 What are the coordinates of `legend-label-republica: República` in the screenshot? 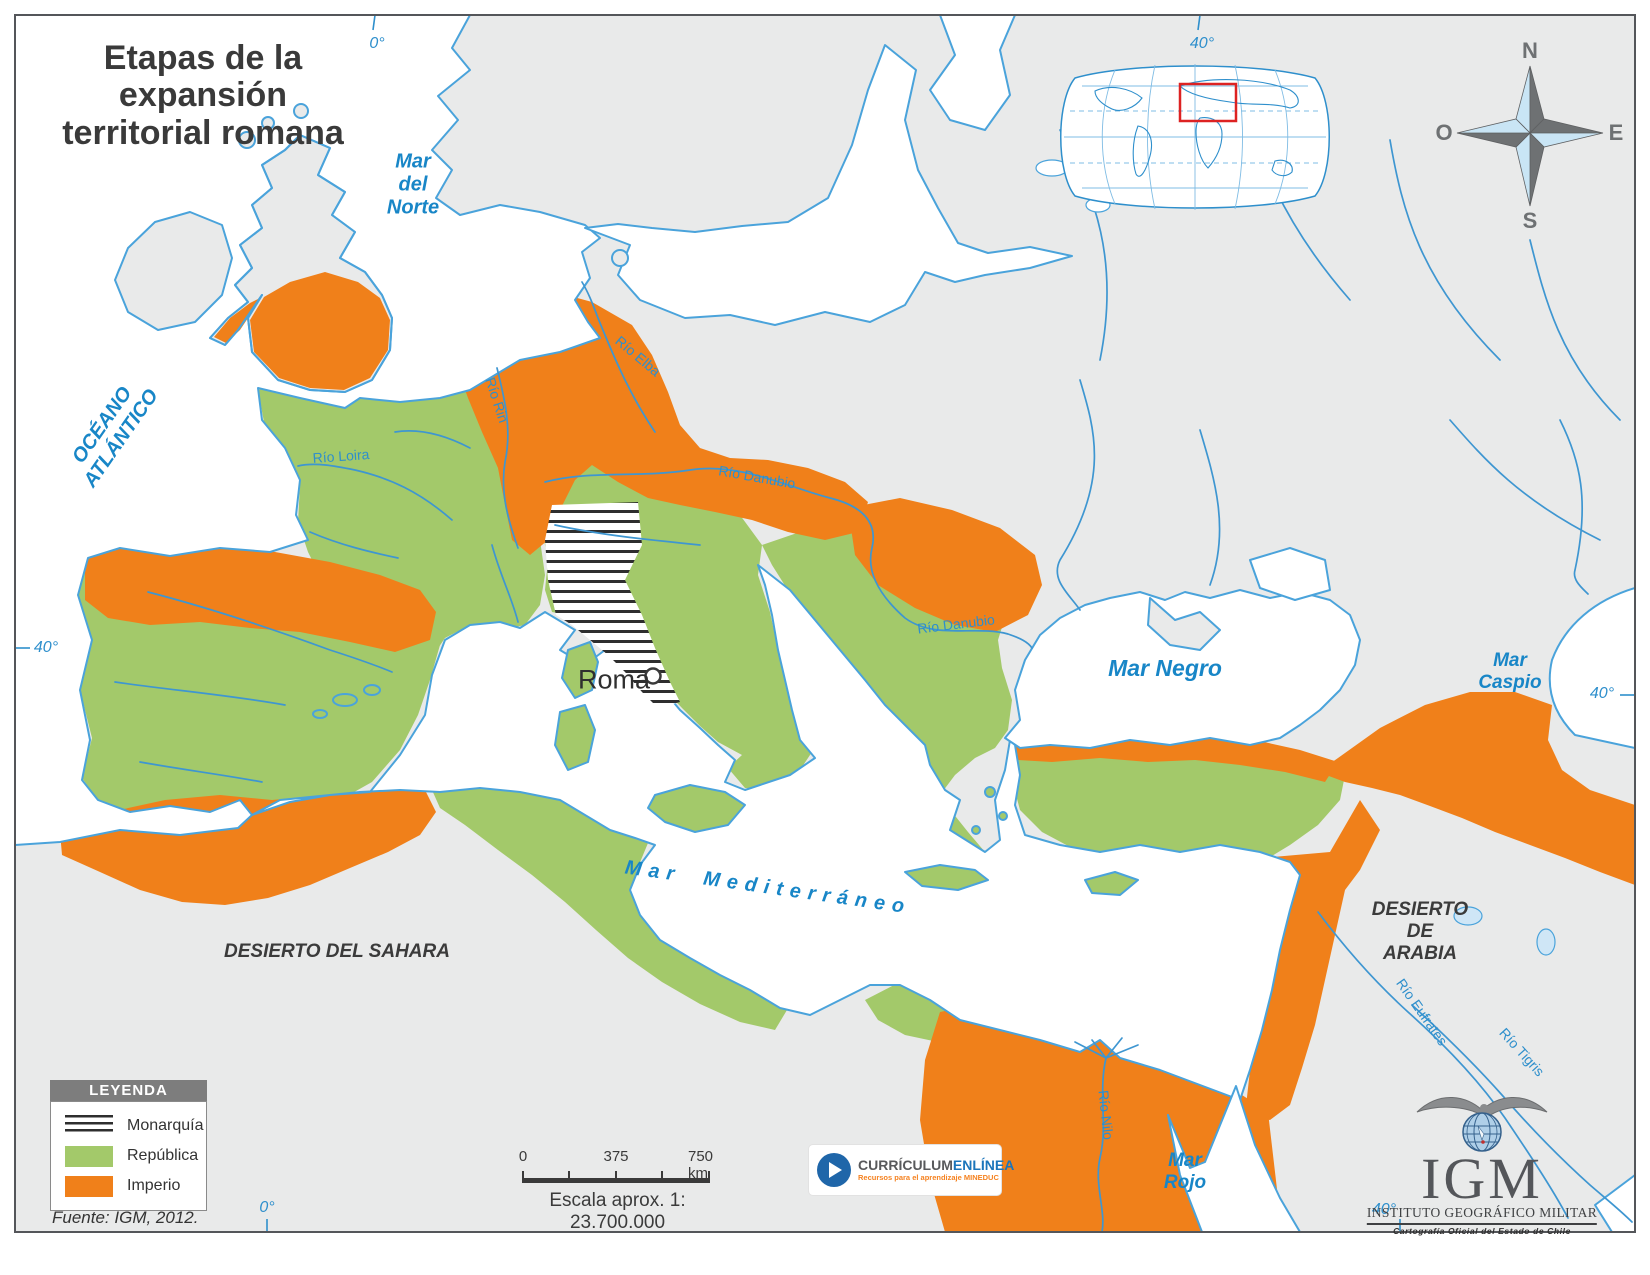 It's located at (163, 1155).